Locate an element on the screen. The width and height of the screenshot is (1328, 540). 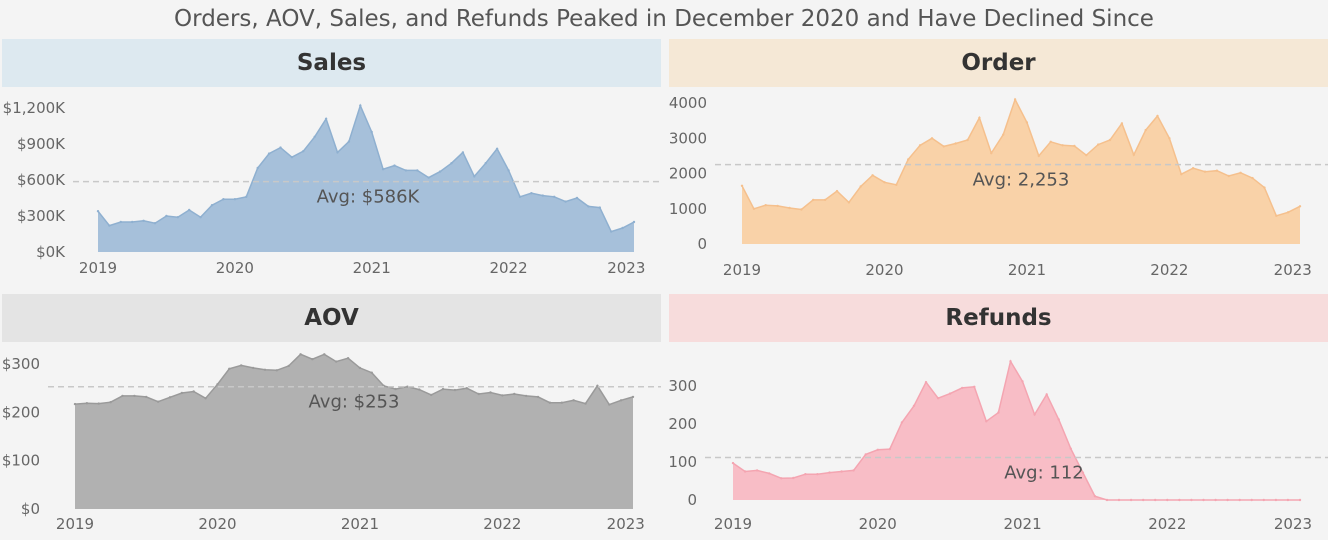
y-tick-label: 2000 is located at coordinates (688, 174).